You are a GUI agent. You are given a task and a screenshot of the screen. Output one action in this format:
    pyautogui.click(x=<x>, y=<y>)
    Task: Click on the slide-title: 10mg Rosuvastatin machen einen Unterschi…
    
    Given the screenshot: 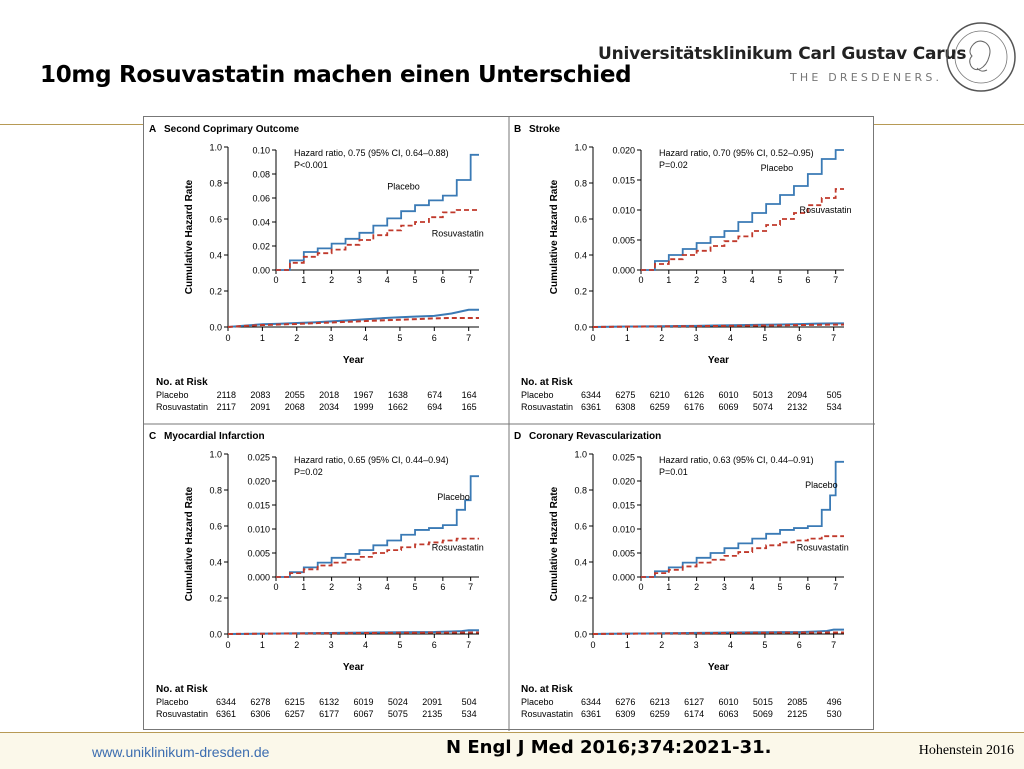 What is the action you would take?
    pyautogui.click(x=336, y=75)
    